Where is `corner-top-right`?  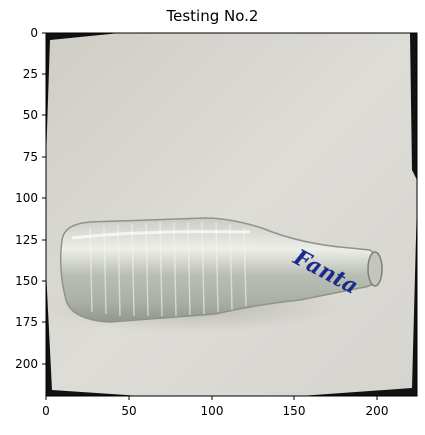
corner-top-right is located at coordinates (413, 106).